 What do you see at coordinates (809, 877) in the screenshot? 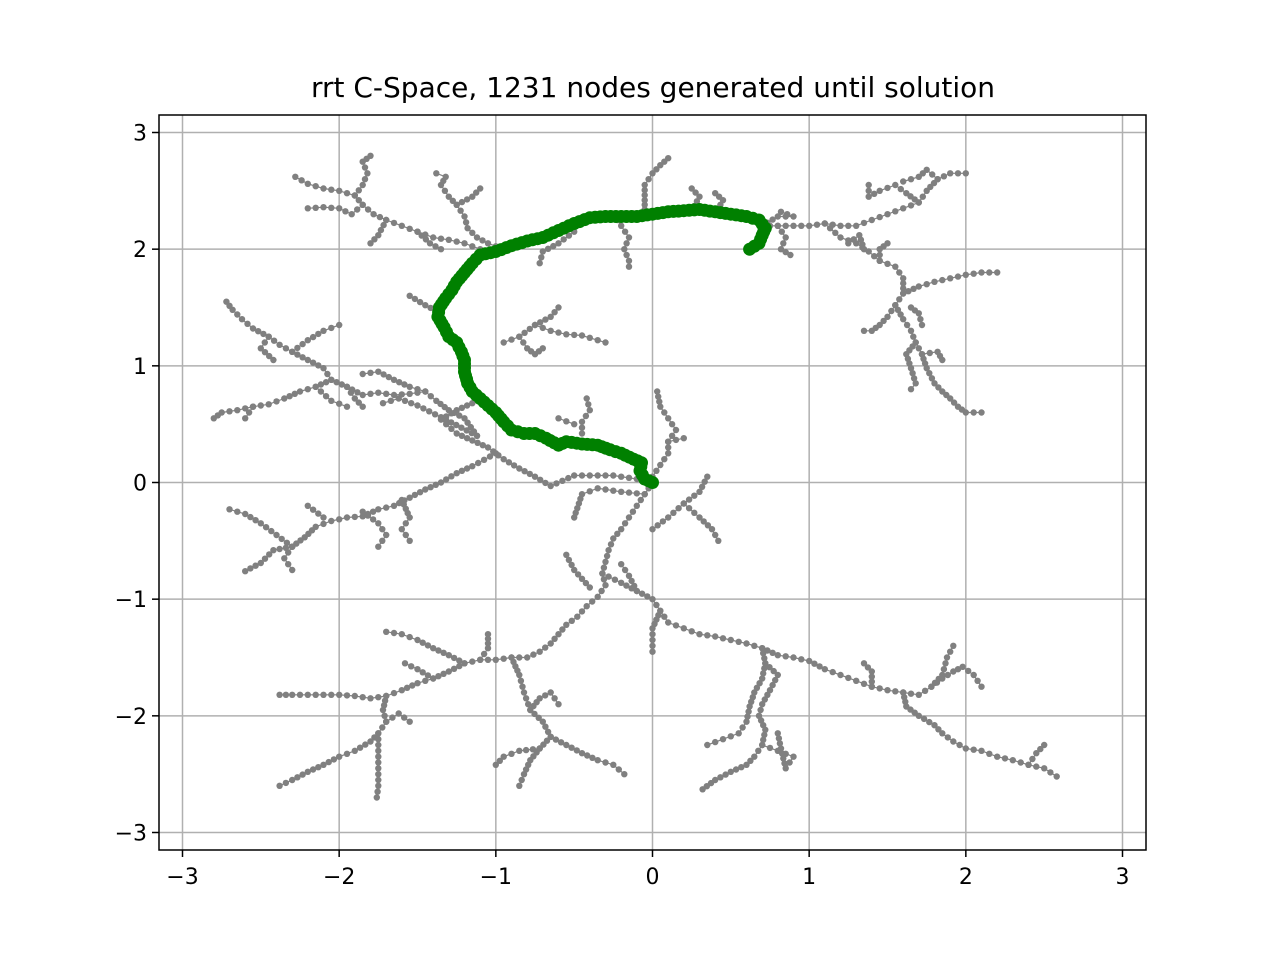
I see `x-tick-label: 1` at bounding box center [809, 877].